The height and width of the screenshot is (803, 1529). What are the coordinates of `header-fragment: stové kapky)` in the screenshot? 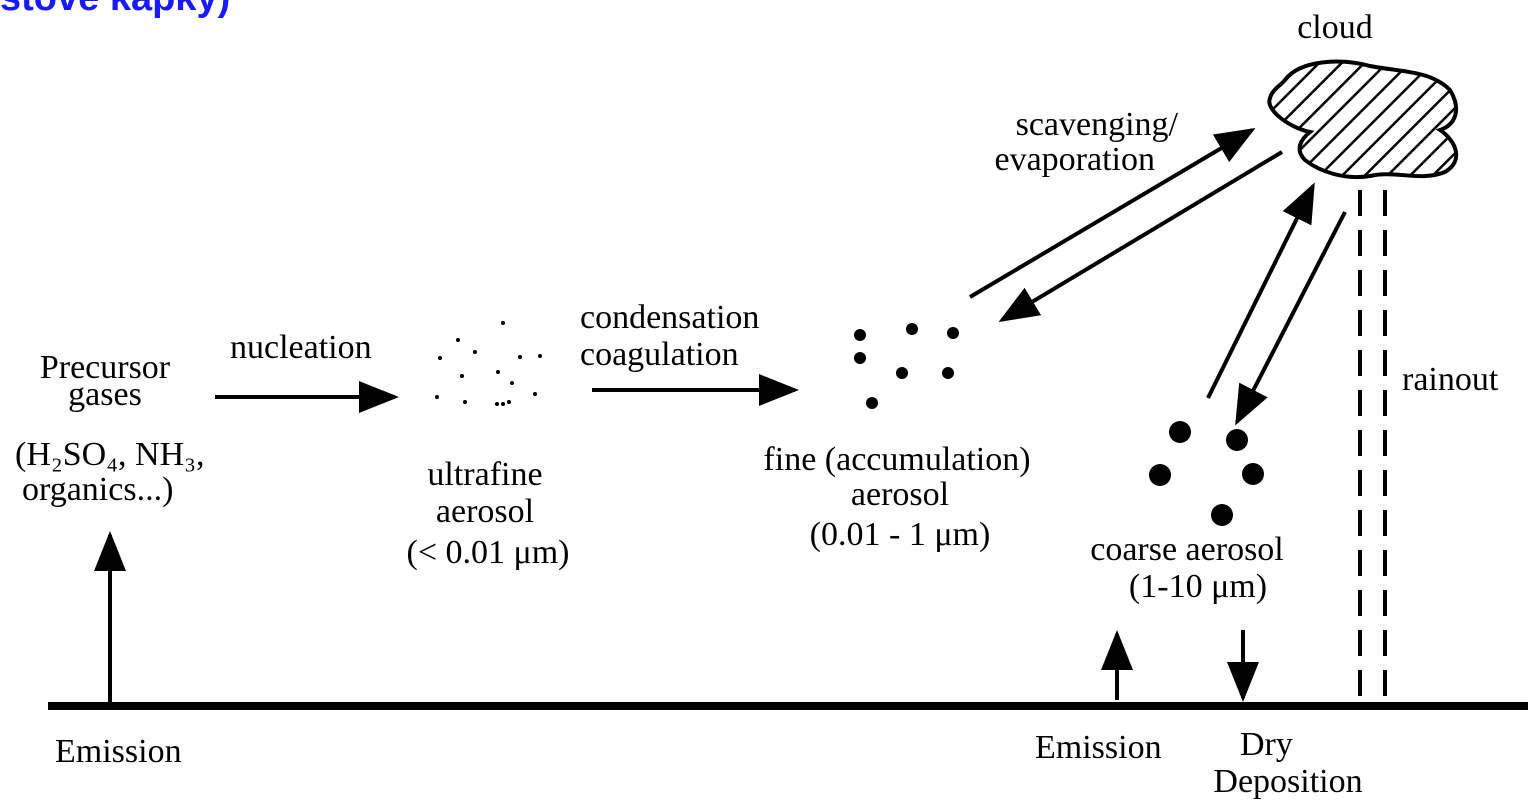 It's located at (115, 9).